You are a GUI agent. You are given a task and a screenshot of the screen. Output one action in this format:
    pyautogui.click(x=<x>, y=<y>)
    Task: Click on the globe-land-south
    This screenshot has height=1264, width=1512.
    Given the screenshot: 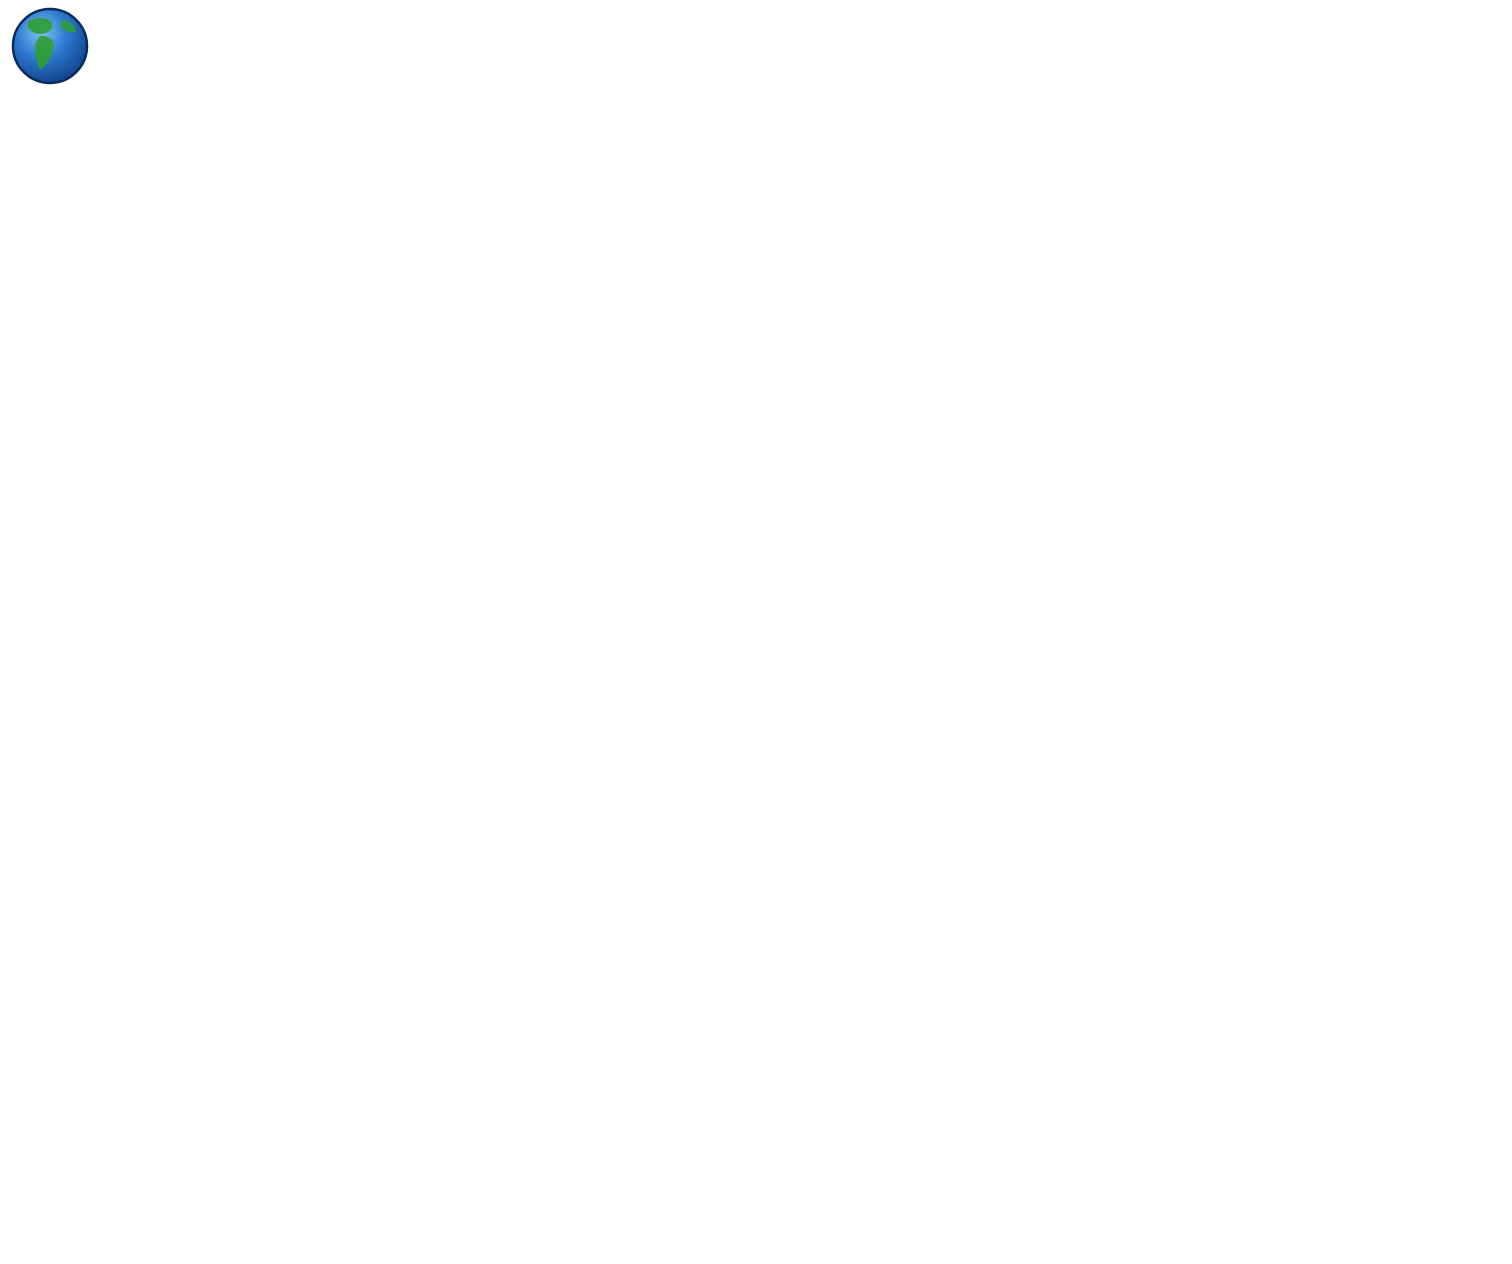 What is the action you would take?
    pyautogui.click(x=44, y=52)
    